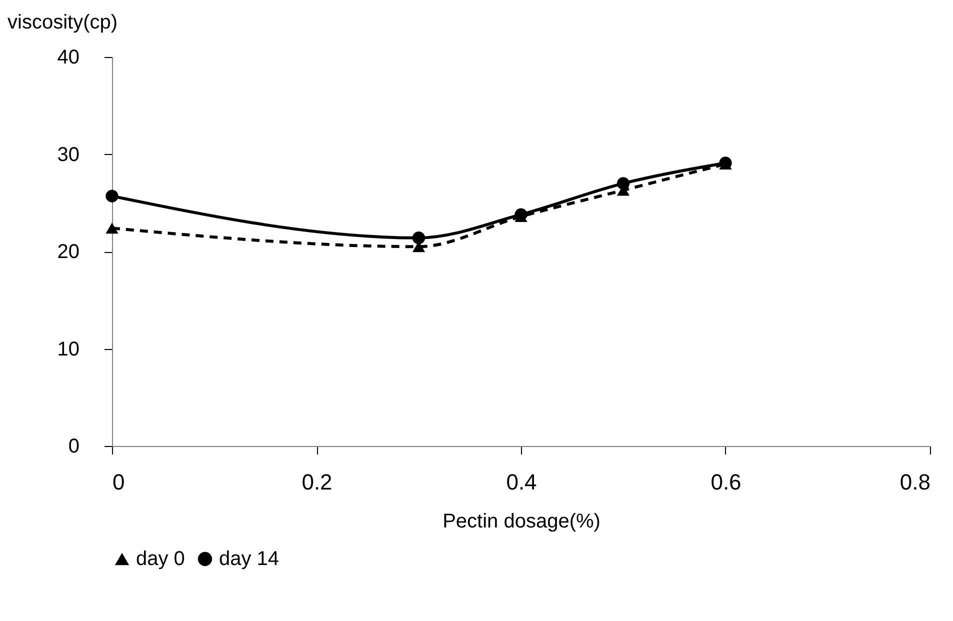 The width and height of the screenshot is (953, 621). I want to click on y-tick-label: 40, so click(68, 57).